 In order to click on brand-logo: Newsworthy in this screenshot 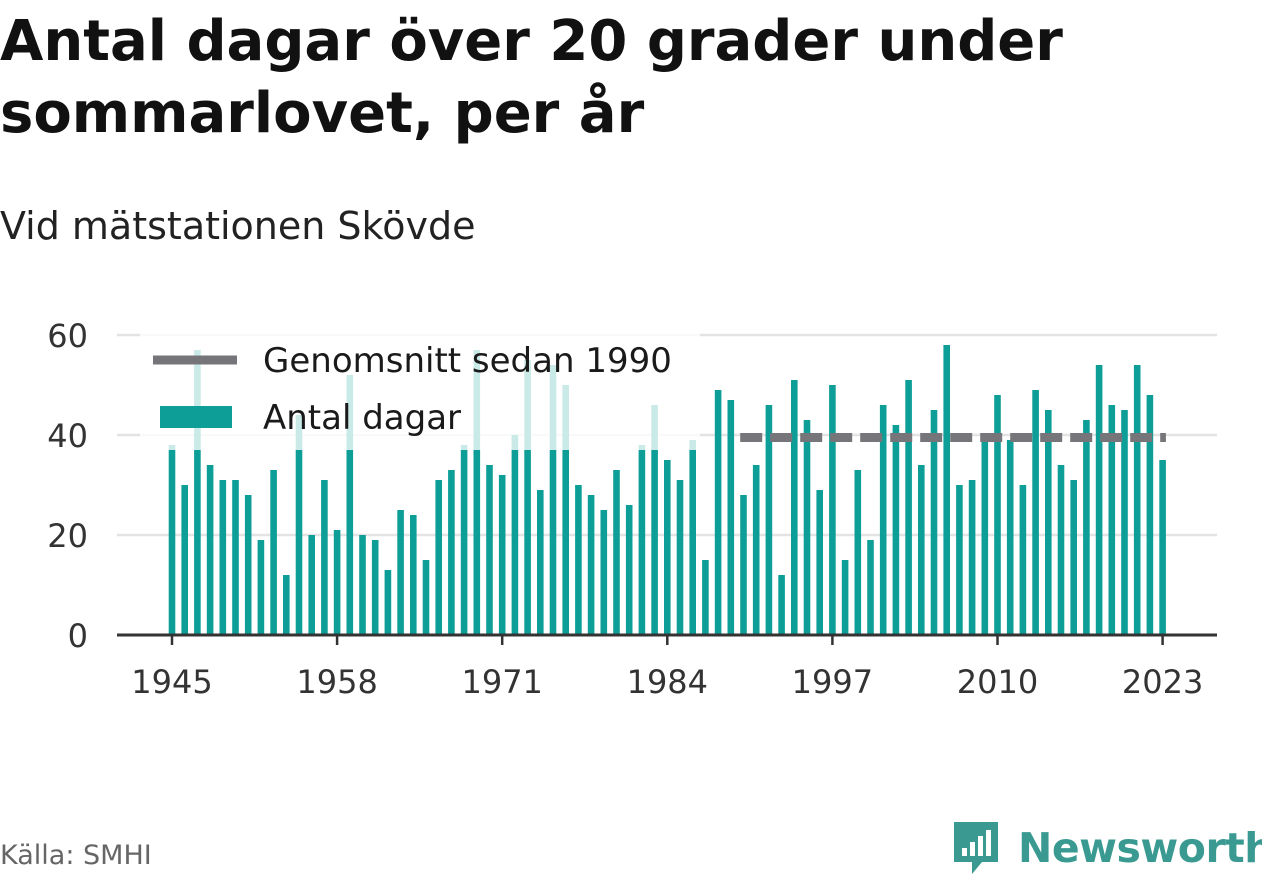, I will do `click(1106, 848)`.